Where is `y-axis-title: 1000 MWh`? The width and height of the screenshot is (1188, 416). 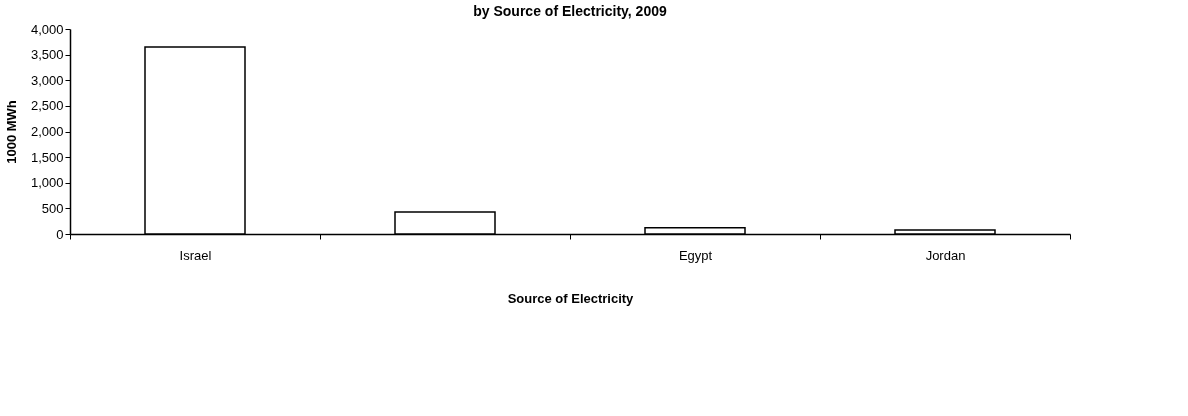 y-axis-title: 1000 MWh is located at coordinates (11, 132).